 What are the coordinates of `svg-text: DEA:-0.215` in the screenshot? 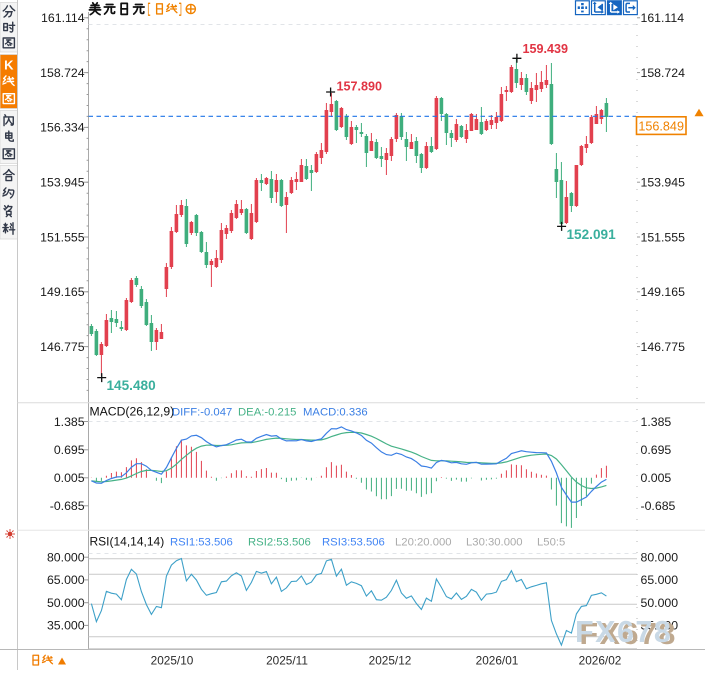 It's located at (267, 413).